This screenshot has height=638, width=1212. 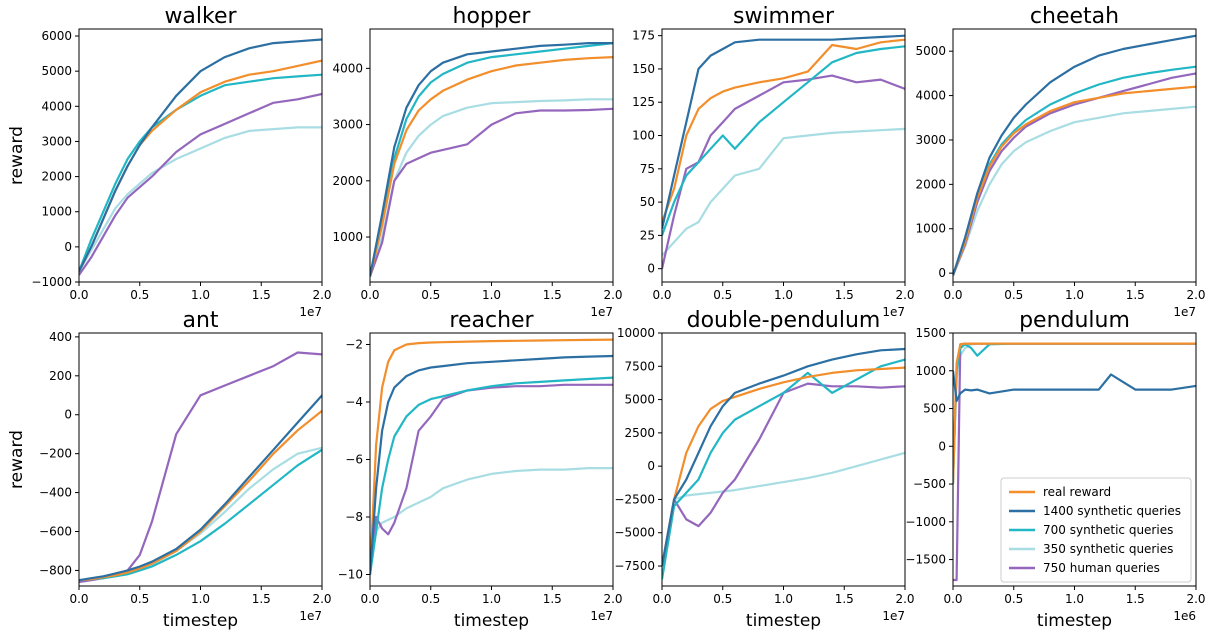 What do you see at coordinates (639, 366) in the screenshot?
I see `y-tick-label: 7500` at bounding box center [639, 366].